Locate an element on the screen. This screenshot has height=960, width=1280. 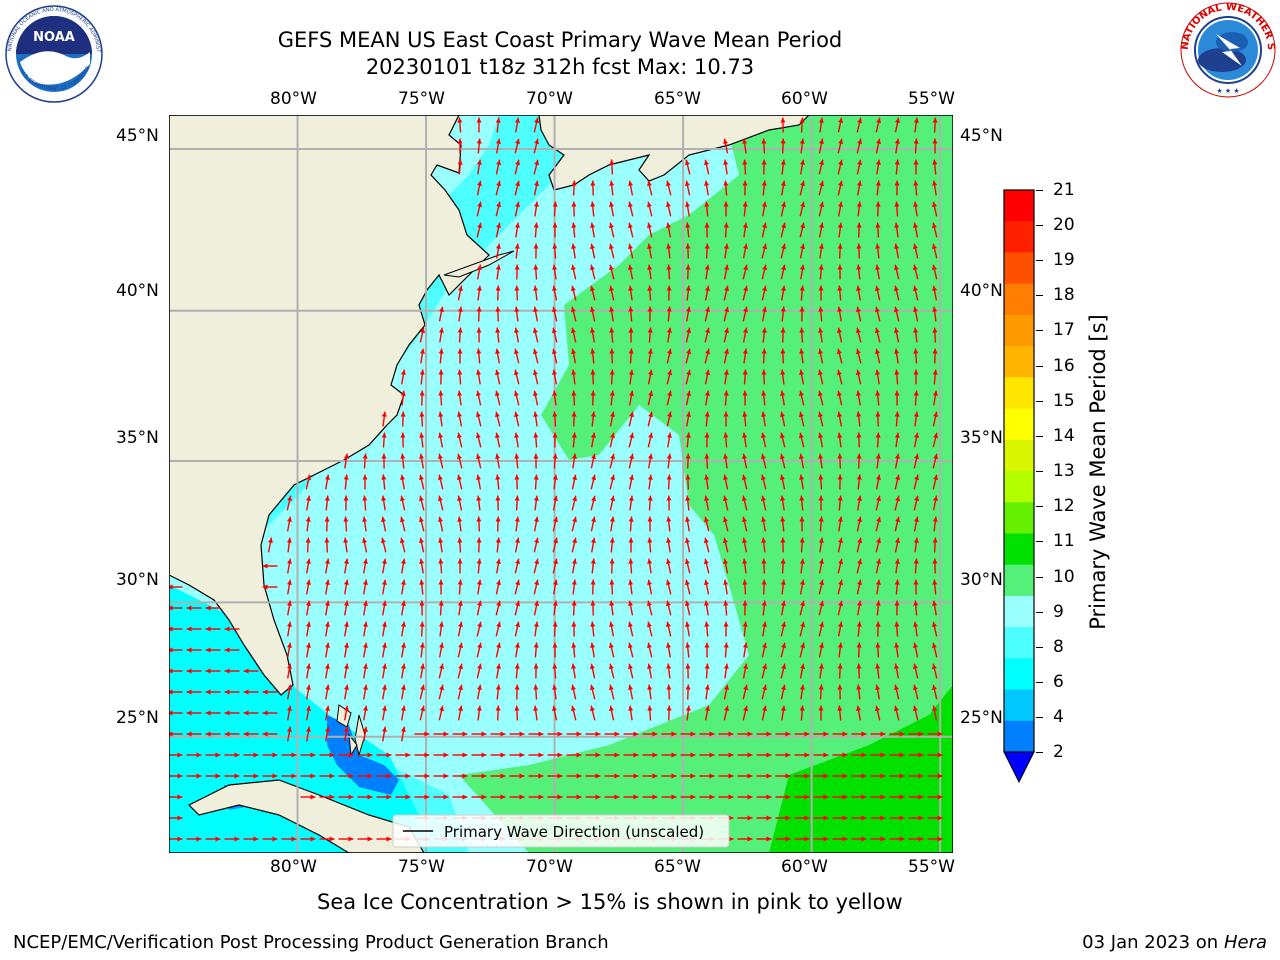
colorbar-tick-14: 6 is located at coordinates (1058, 682).